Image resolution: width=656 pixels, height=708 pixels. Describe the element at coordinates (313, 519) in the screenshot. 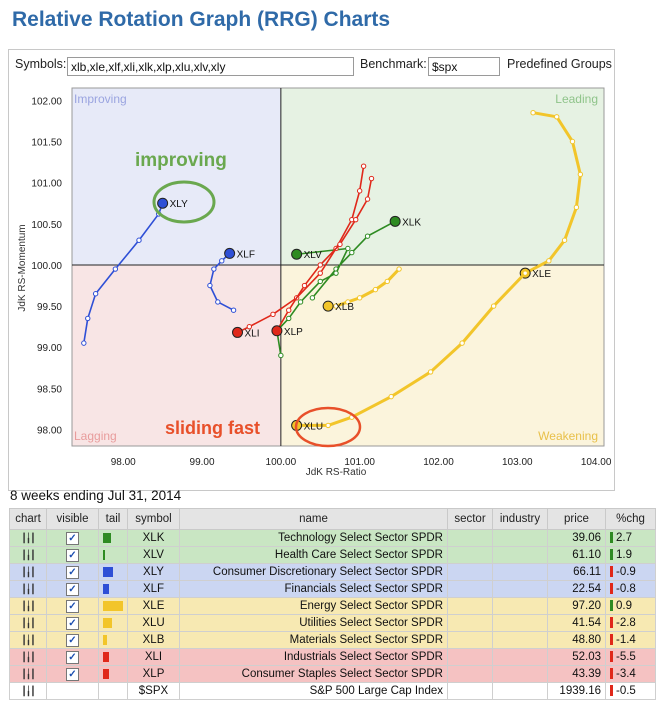

I see `column-header-name: name` at that location.